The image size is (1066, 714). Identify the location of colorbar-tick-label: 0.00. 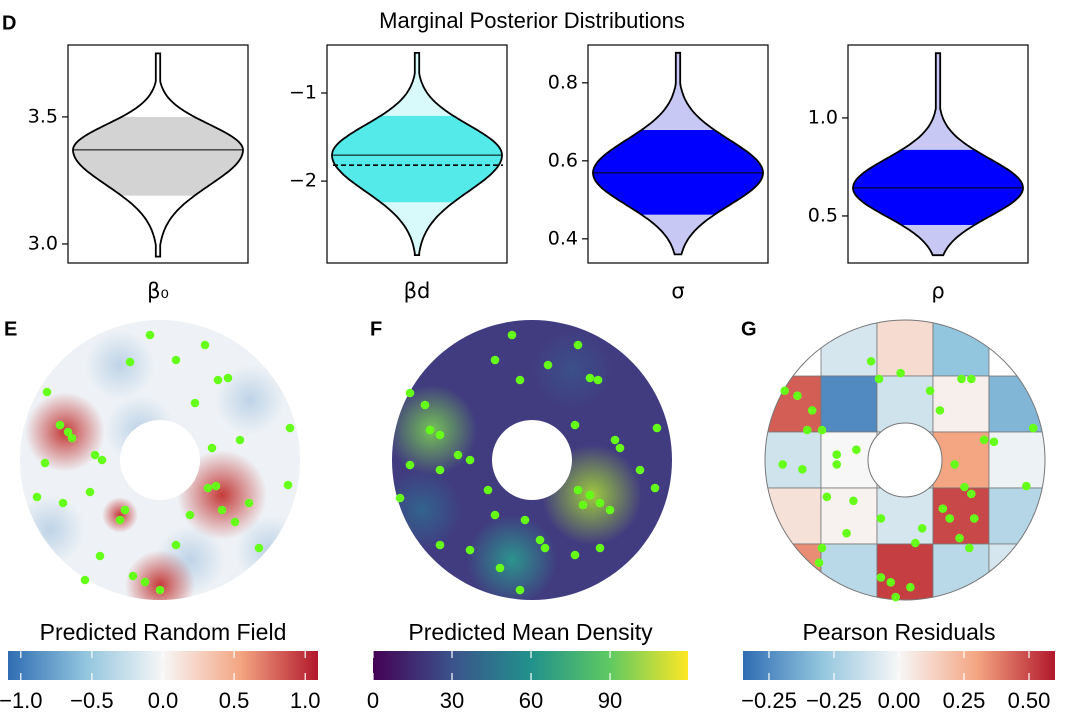
(899, 700).